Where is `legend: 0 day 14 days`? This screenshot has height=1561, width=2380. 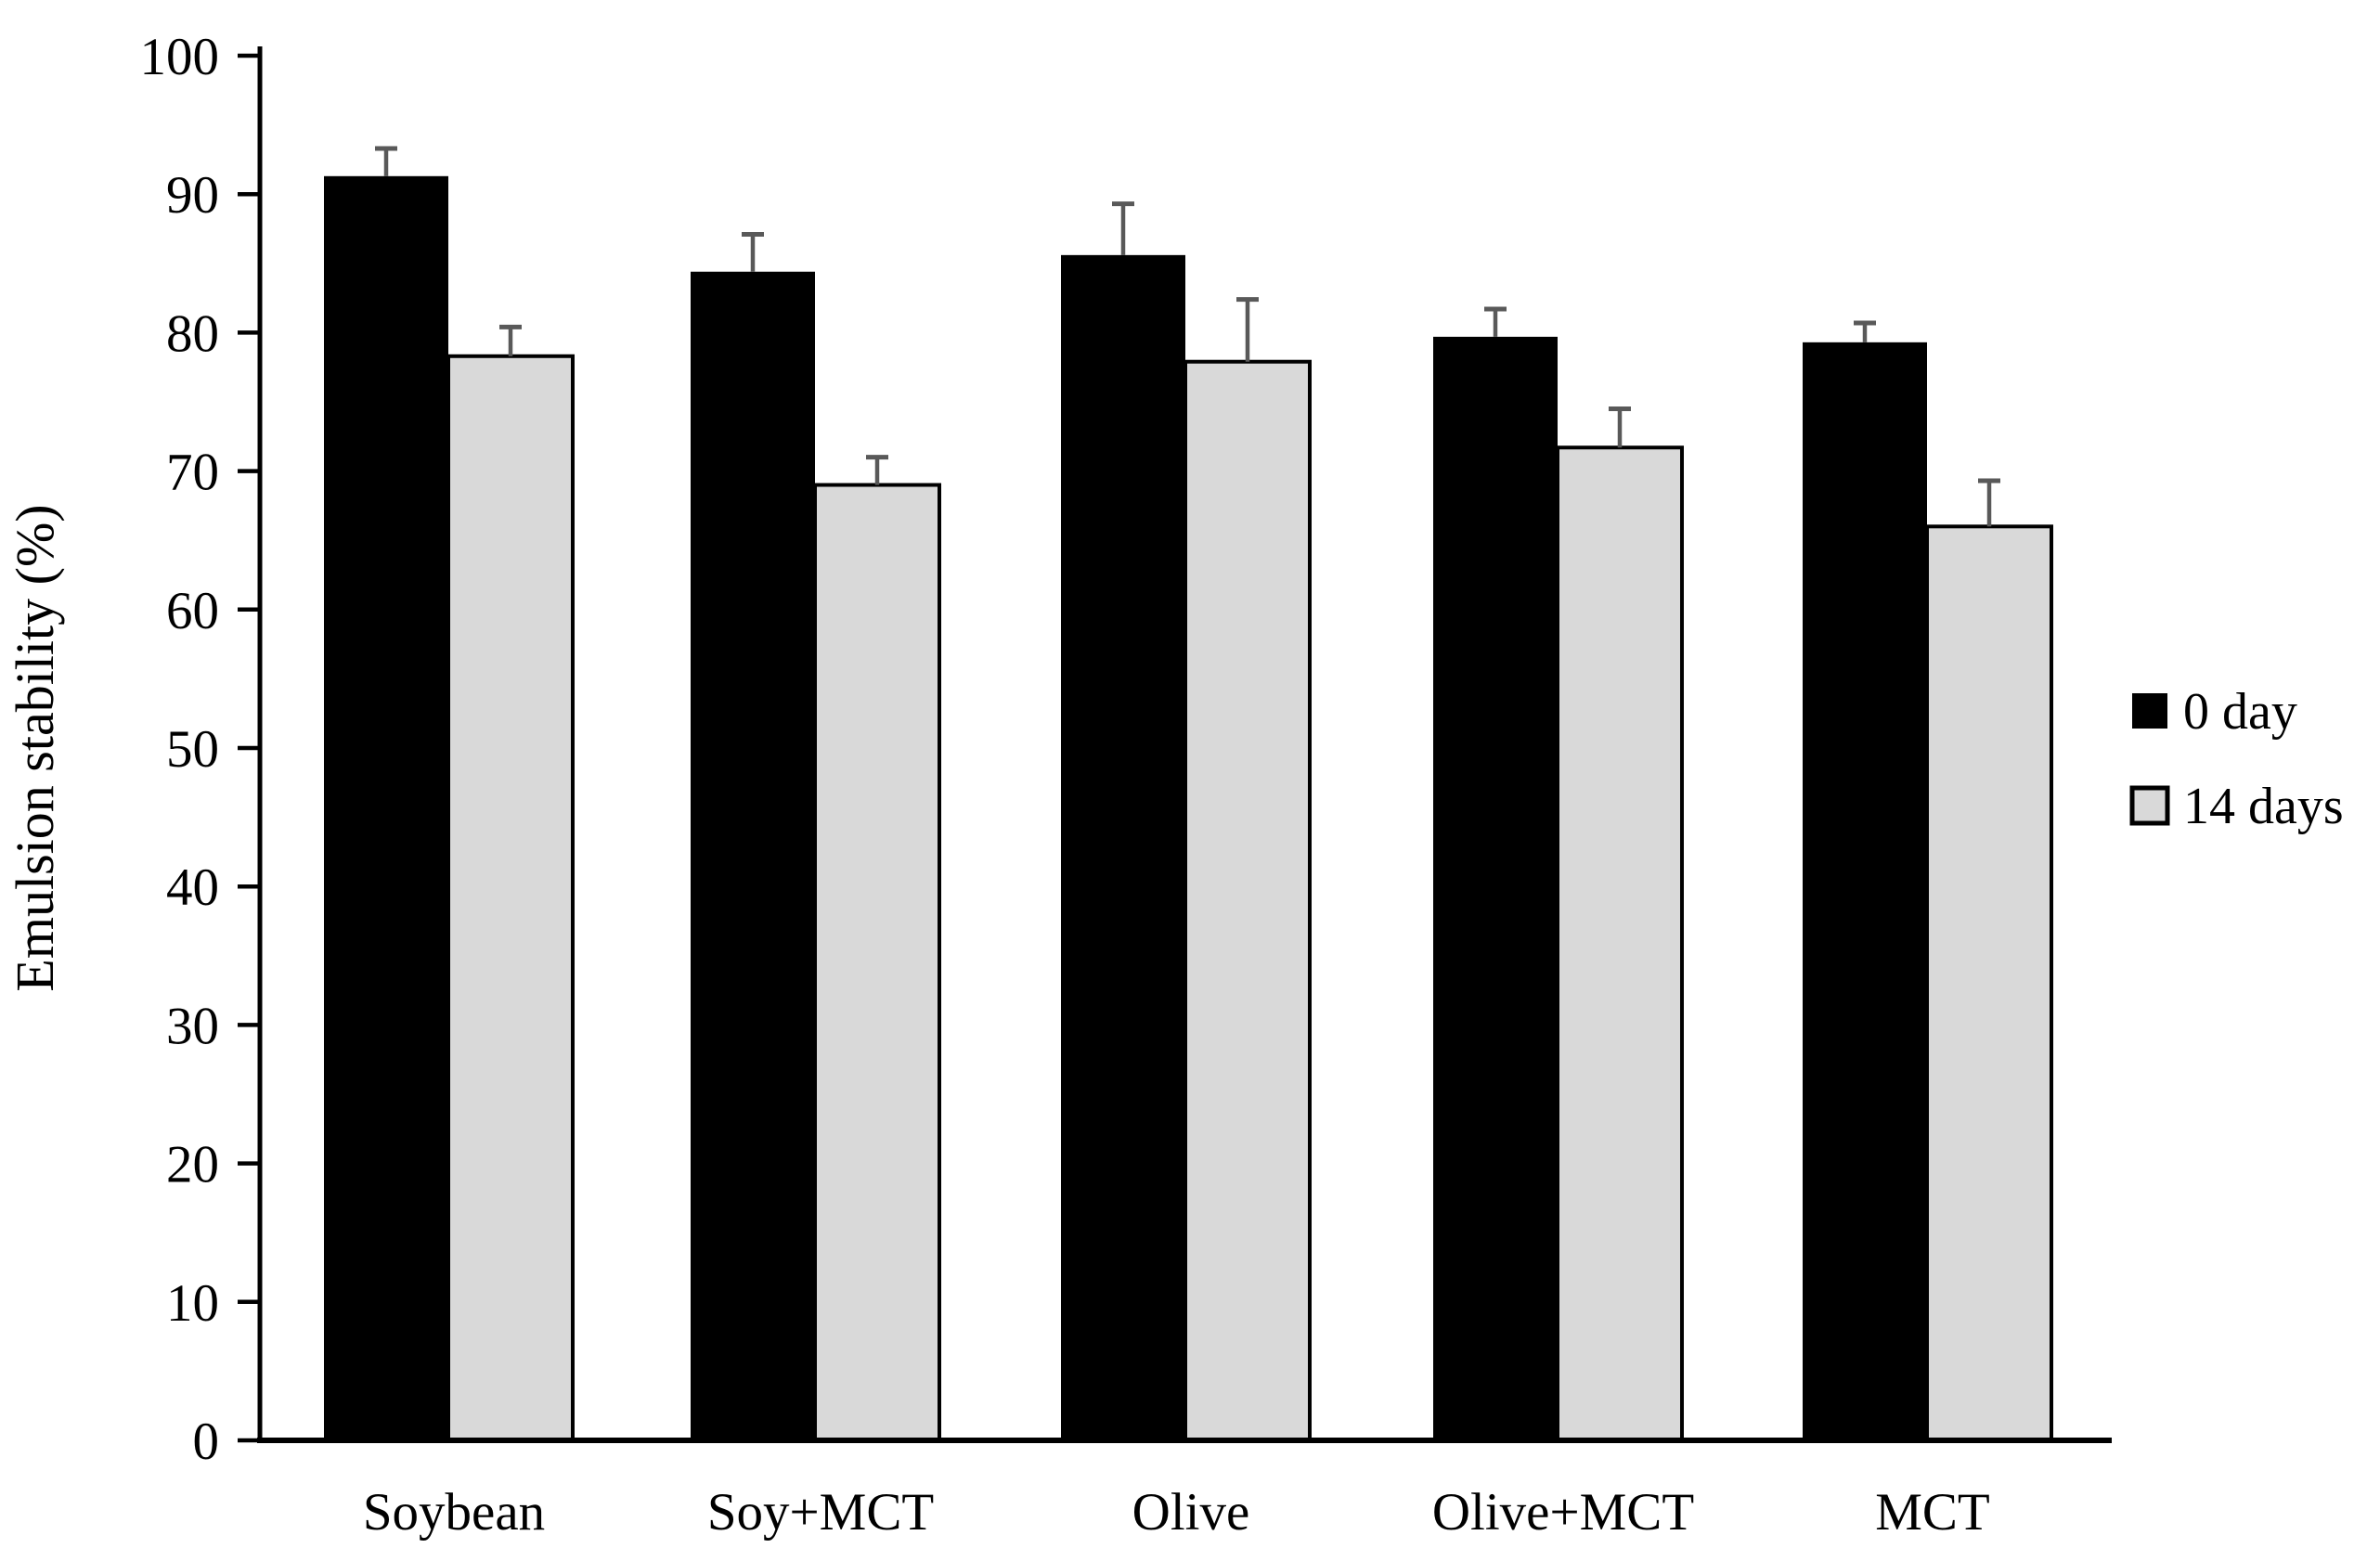 legend: 0 day 14 days is located at coordinates (2236, 759).